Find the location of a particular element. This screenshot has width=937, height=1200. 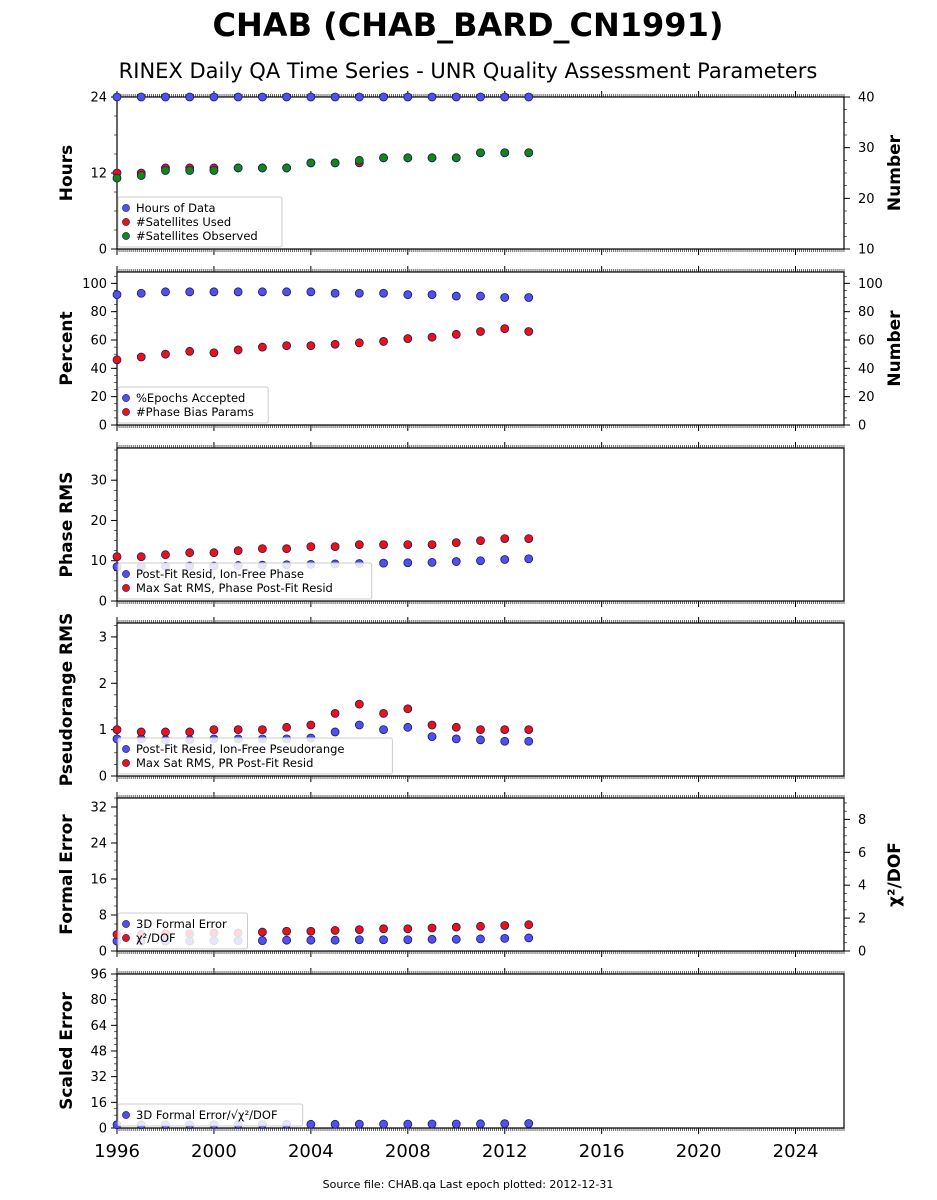

y-tick-label: 16 is located at coordinates (98, 1103).